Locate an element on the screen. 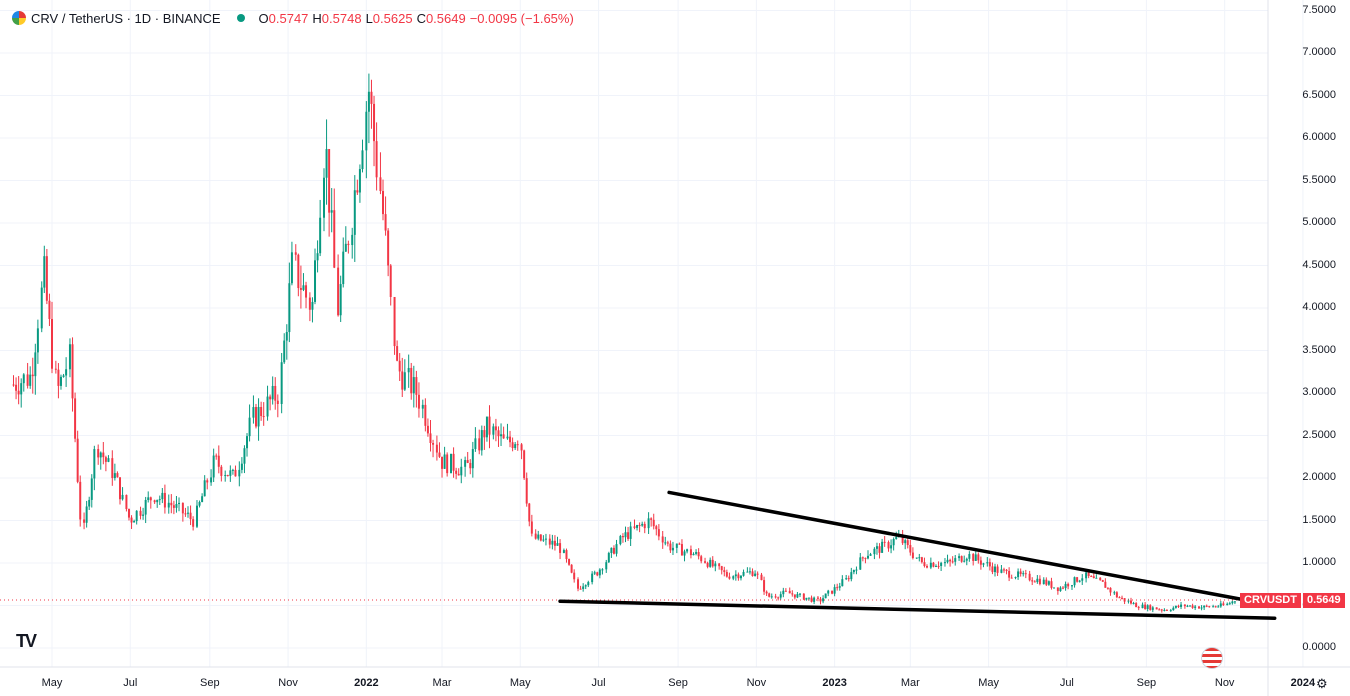 This screenshot has height=696, width=1350. y-tick-label: 5.0000 is located at coordinates (1319, 222).